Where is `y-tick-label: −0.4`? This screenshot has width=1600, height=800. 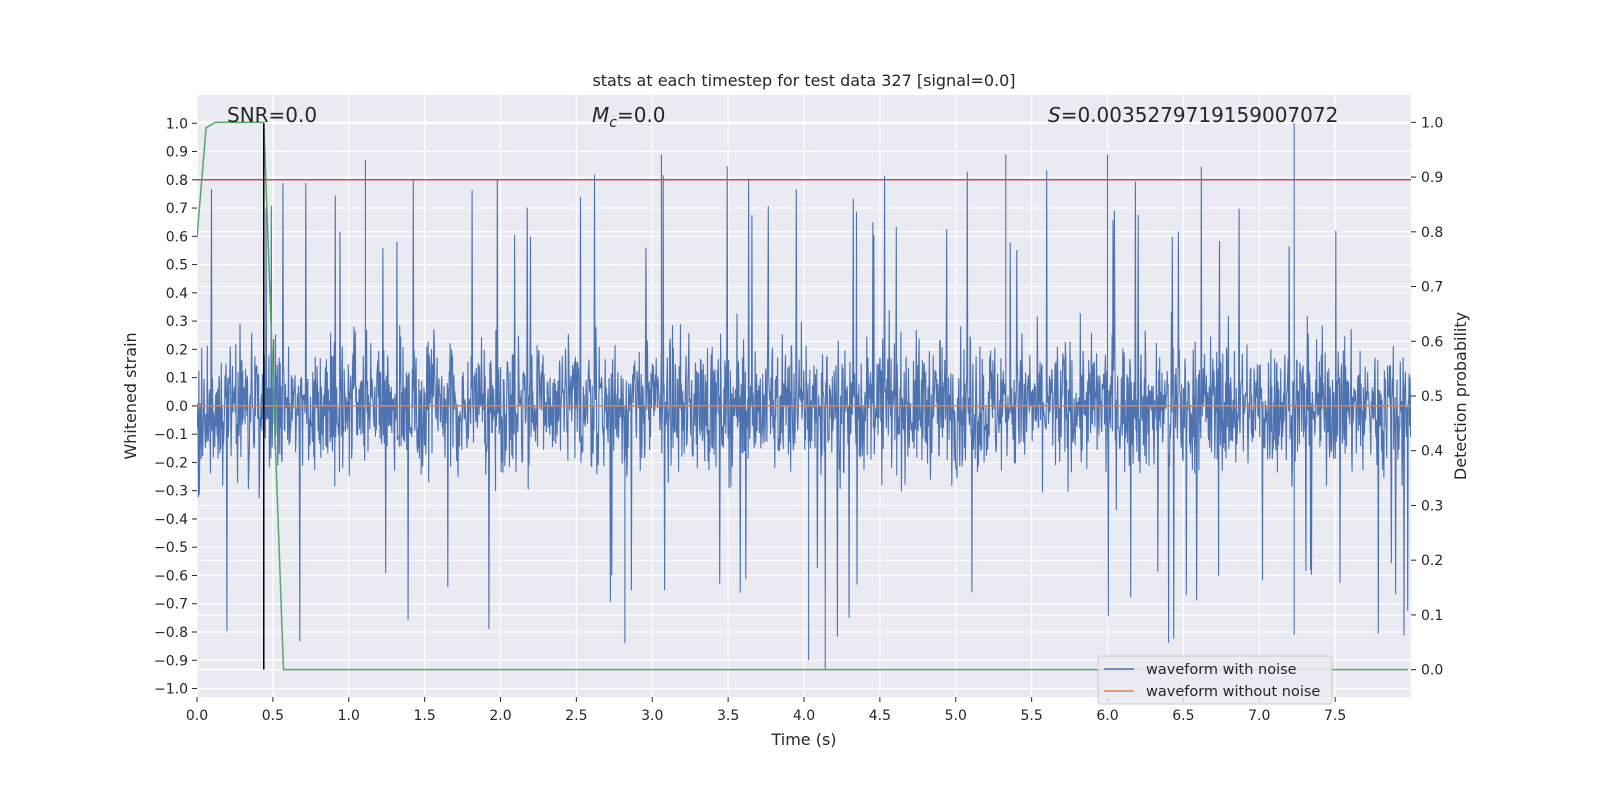 y-tick-label: −0.4 is located at coordinates (171, 520).